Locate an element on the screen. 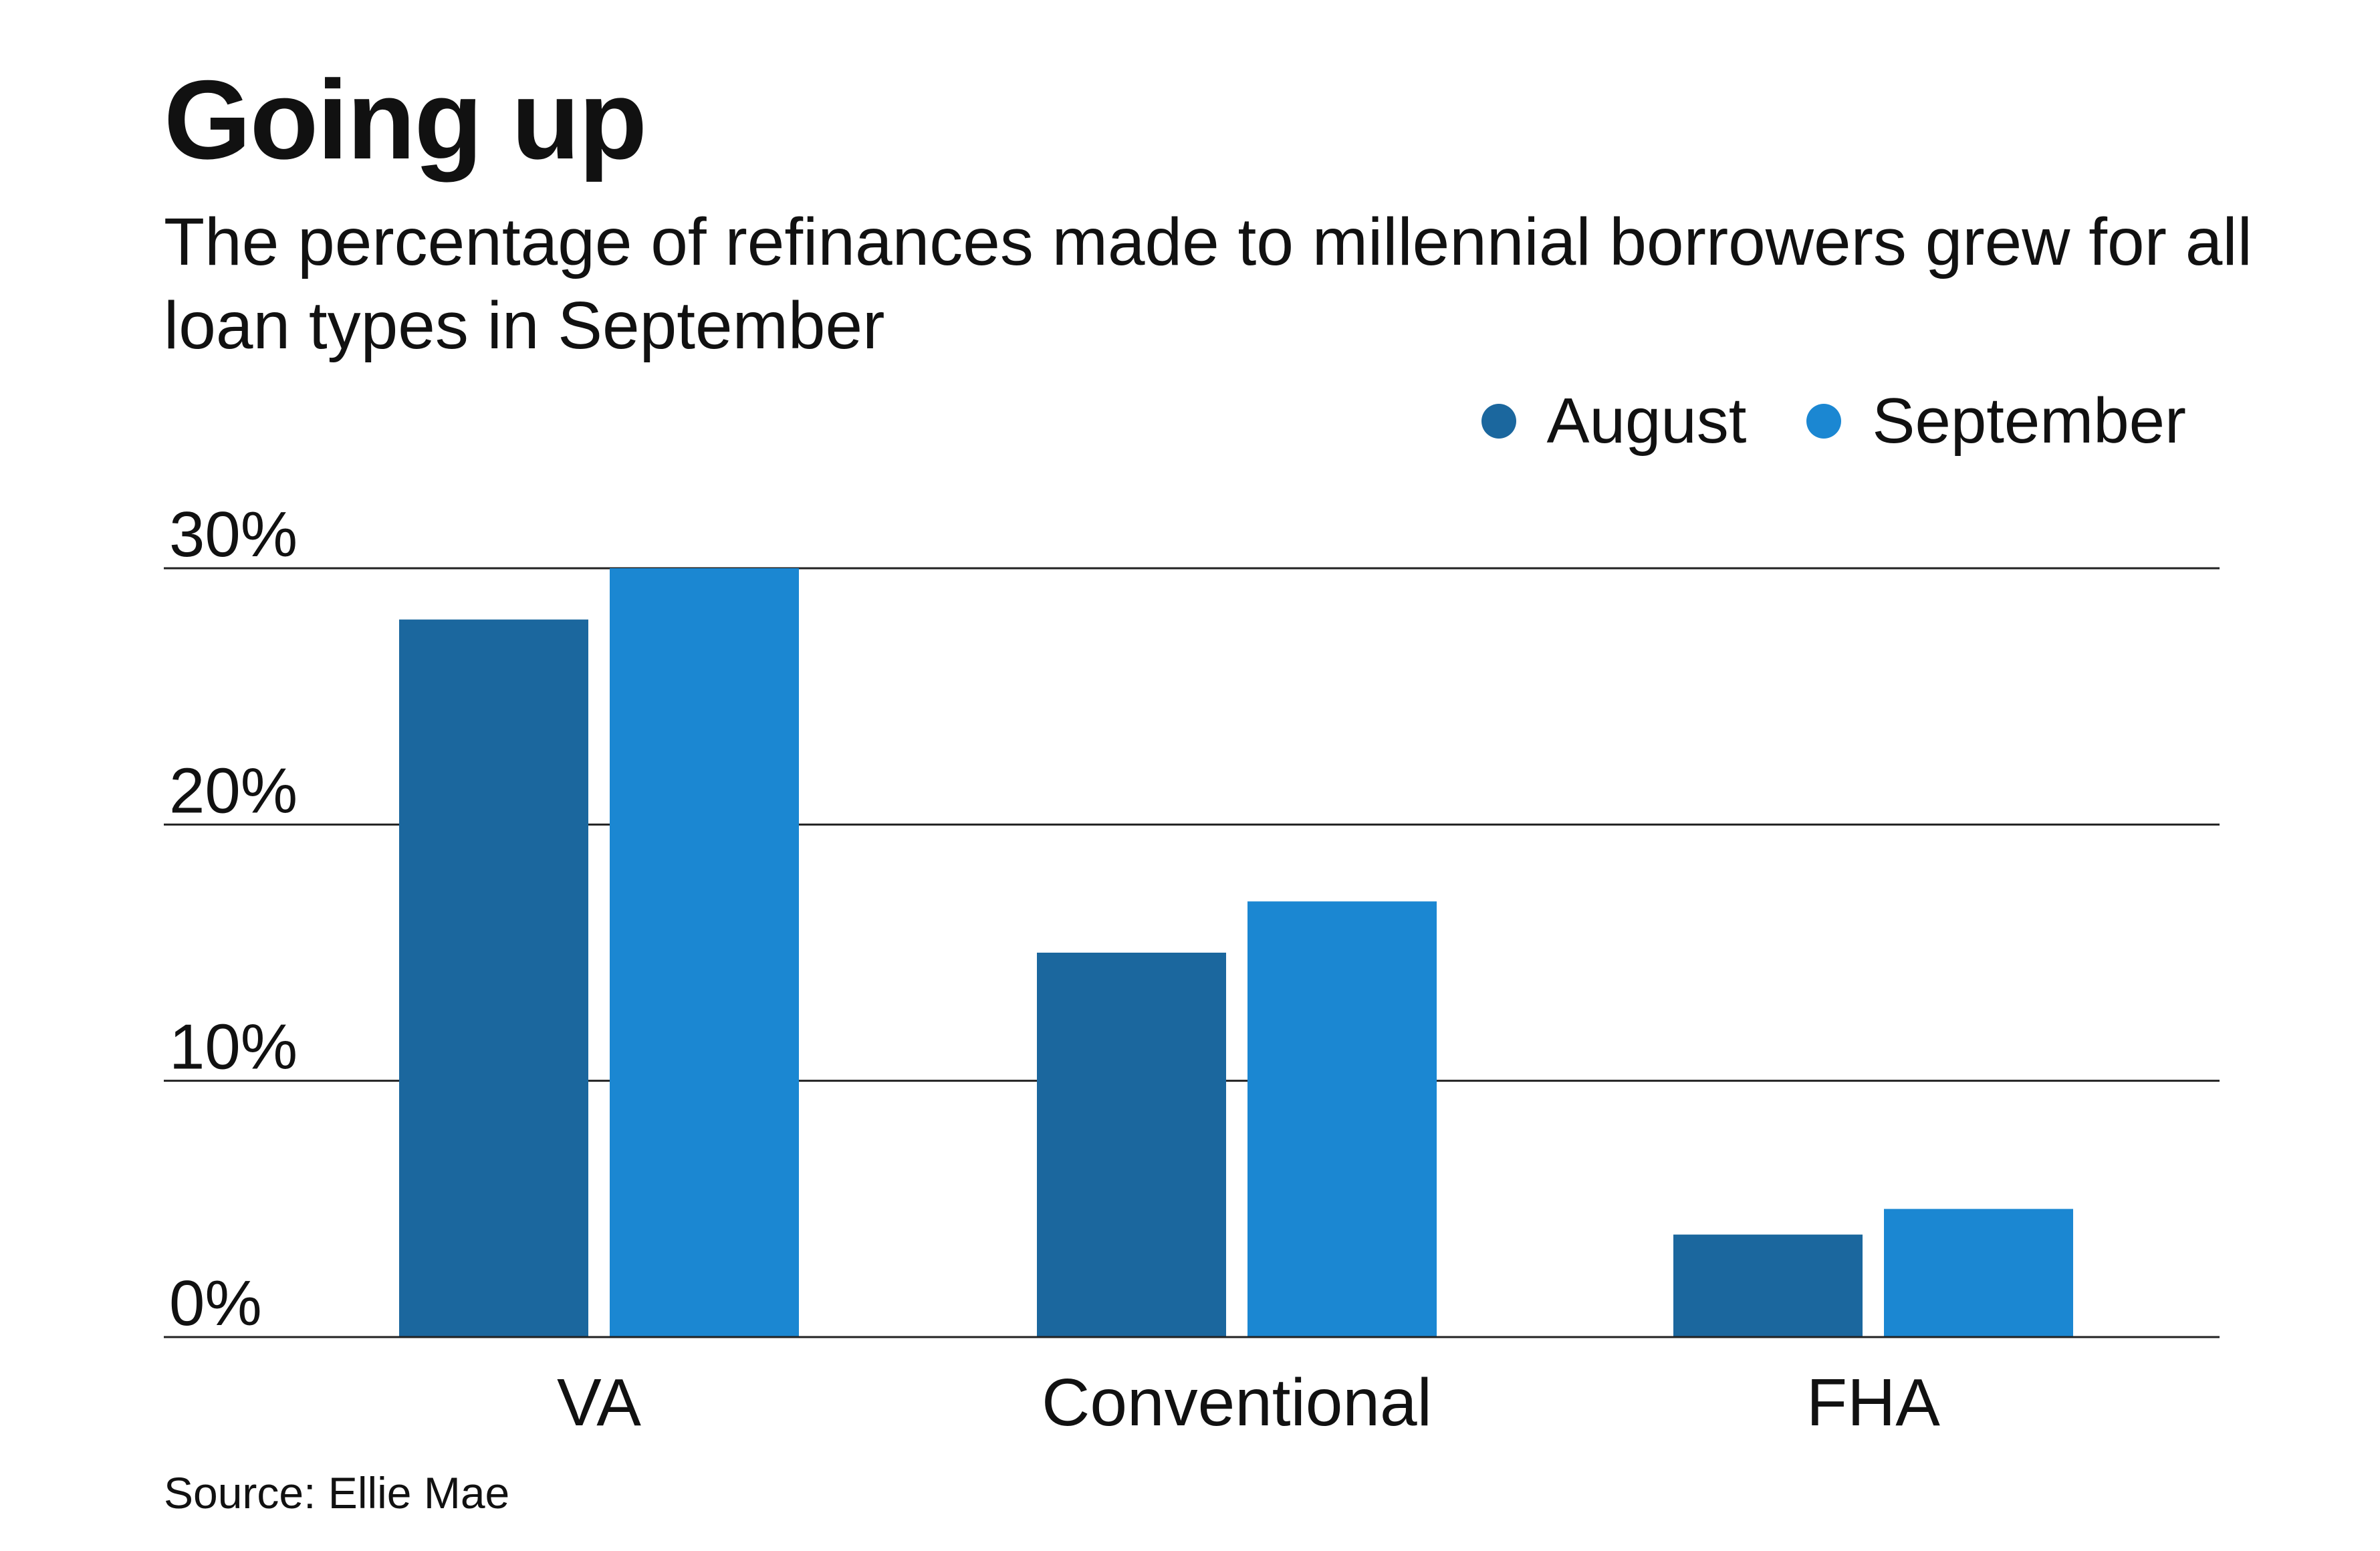  x-tick-label: Conventional is located at coordinates (1237, 1402).